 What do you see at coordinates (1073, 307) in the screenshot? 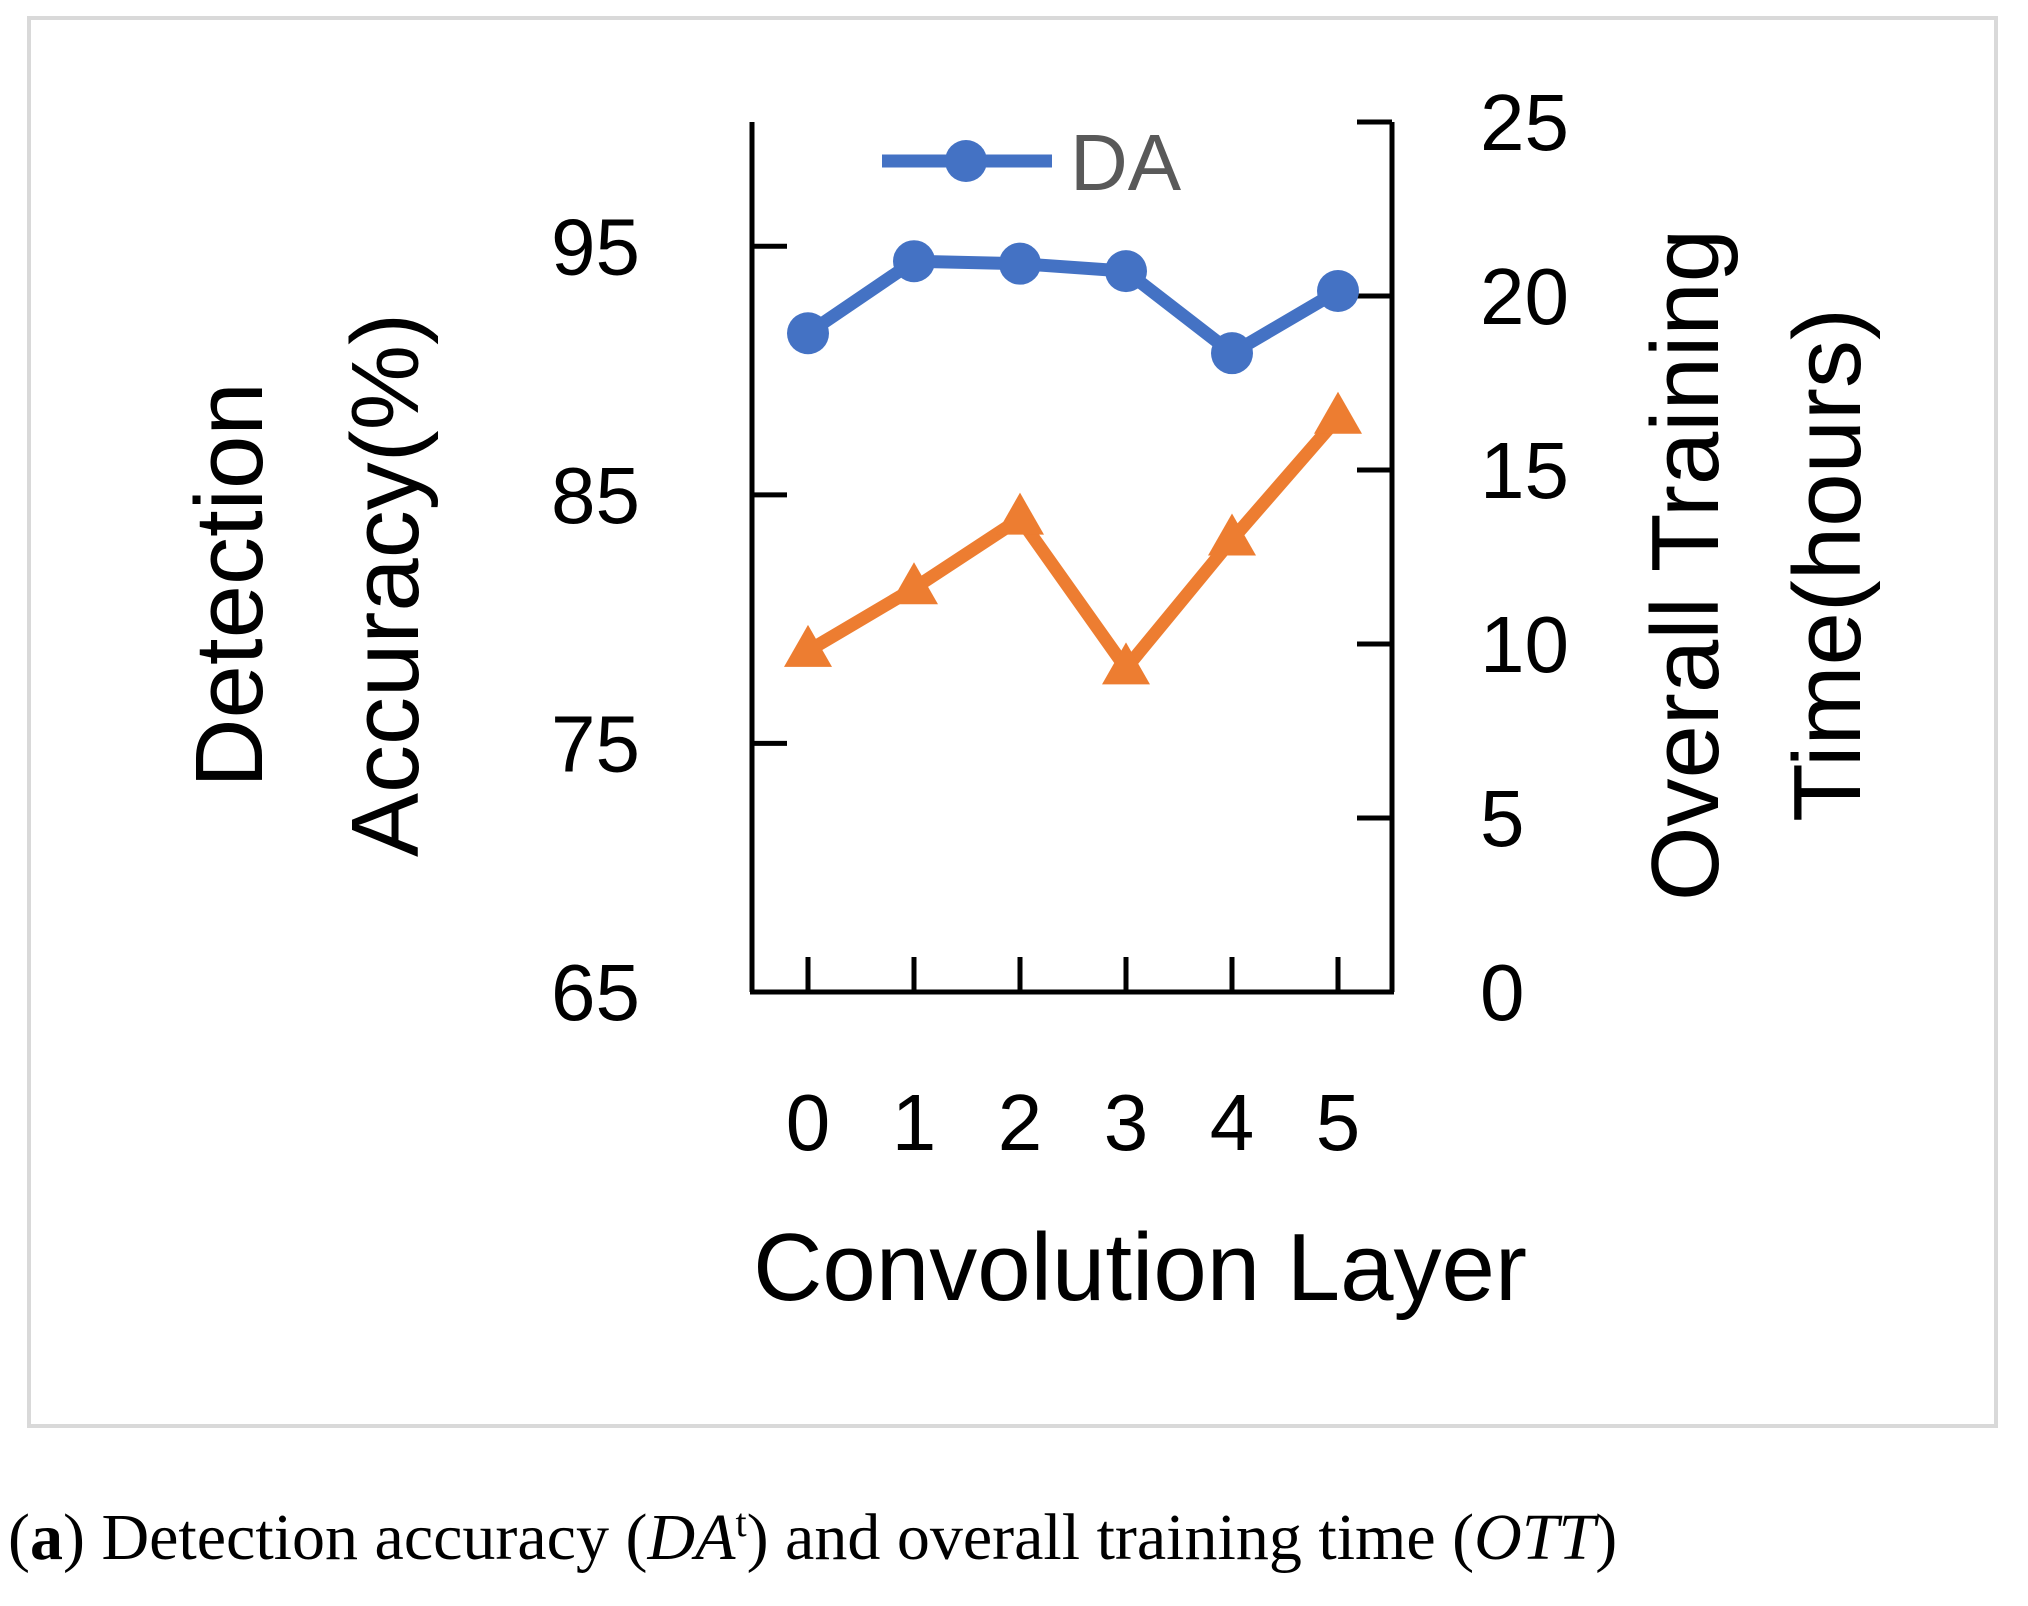
I see `series-line-da` at bounding box center [1073, 307].